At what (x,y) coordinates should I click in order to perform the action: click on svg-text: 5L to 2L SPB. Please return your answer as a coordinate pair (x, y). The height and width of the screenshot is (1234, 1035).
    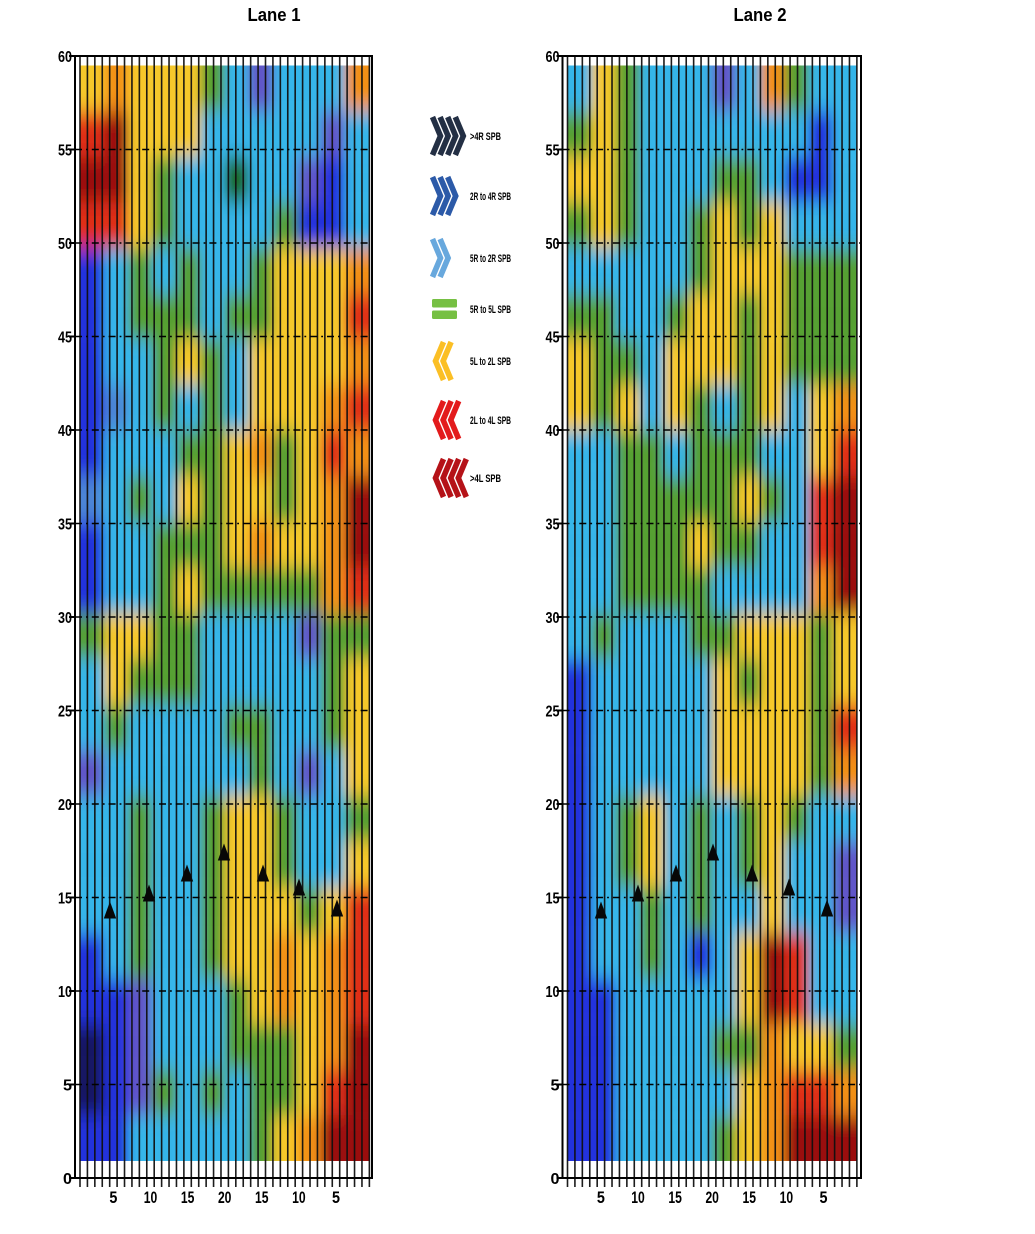
    Looking at the image, I should click on (490, 362).